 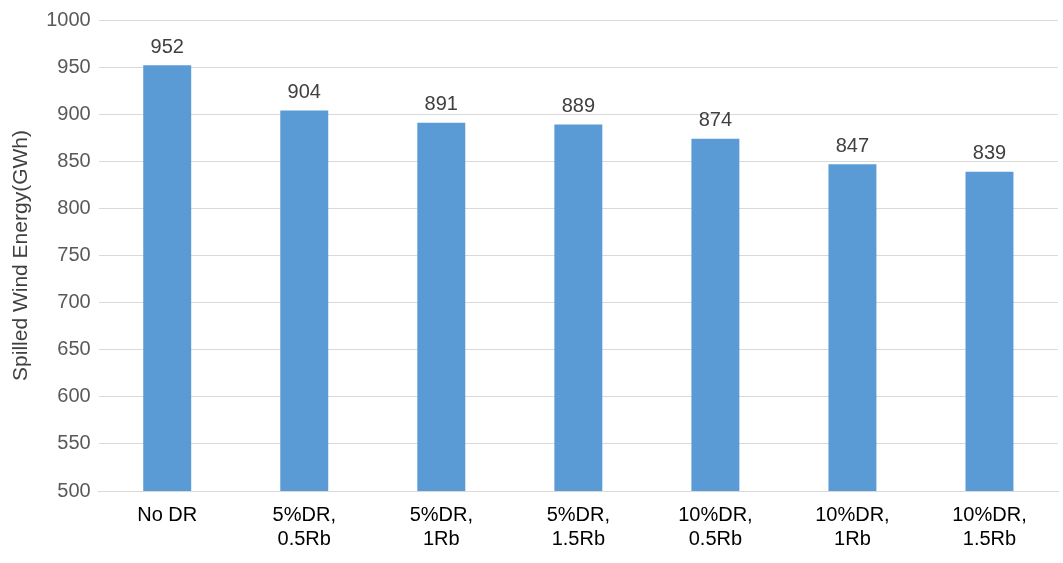 What do you see at coordinates (304, 90) in the screenshot?
I see `data-label: 904` at bounding box center [304, 90].